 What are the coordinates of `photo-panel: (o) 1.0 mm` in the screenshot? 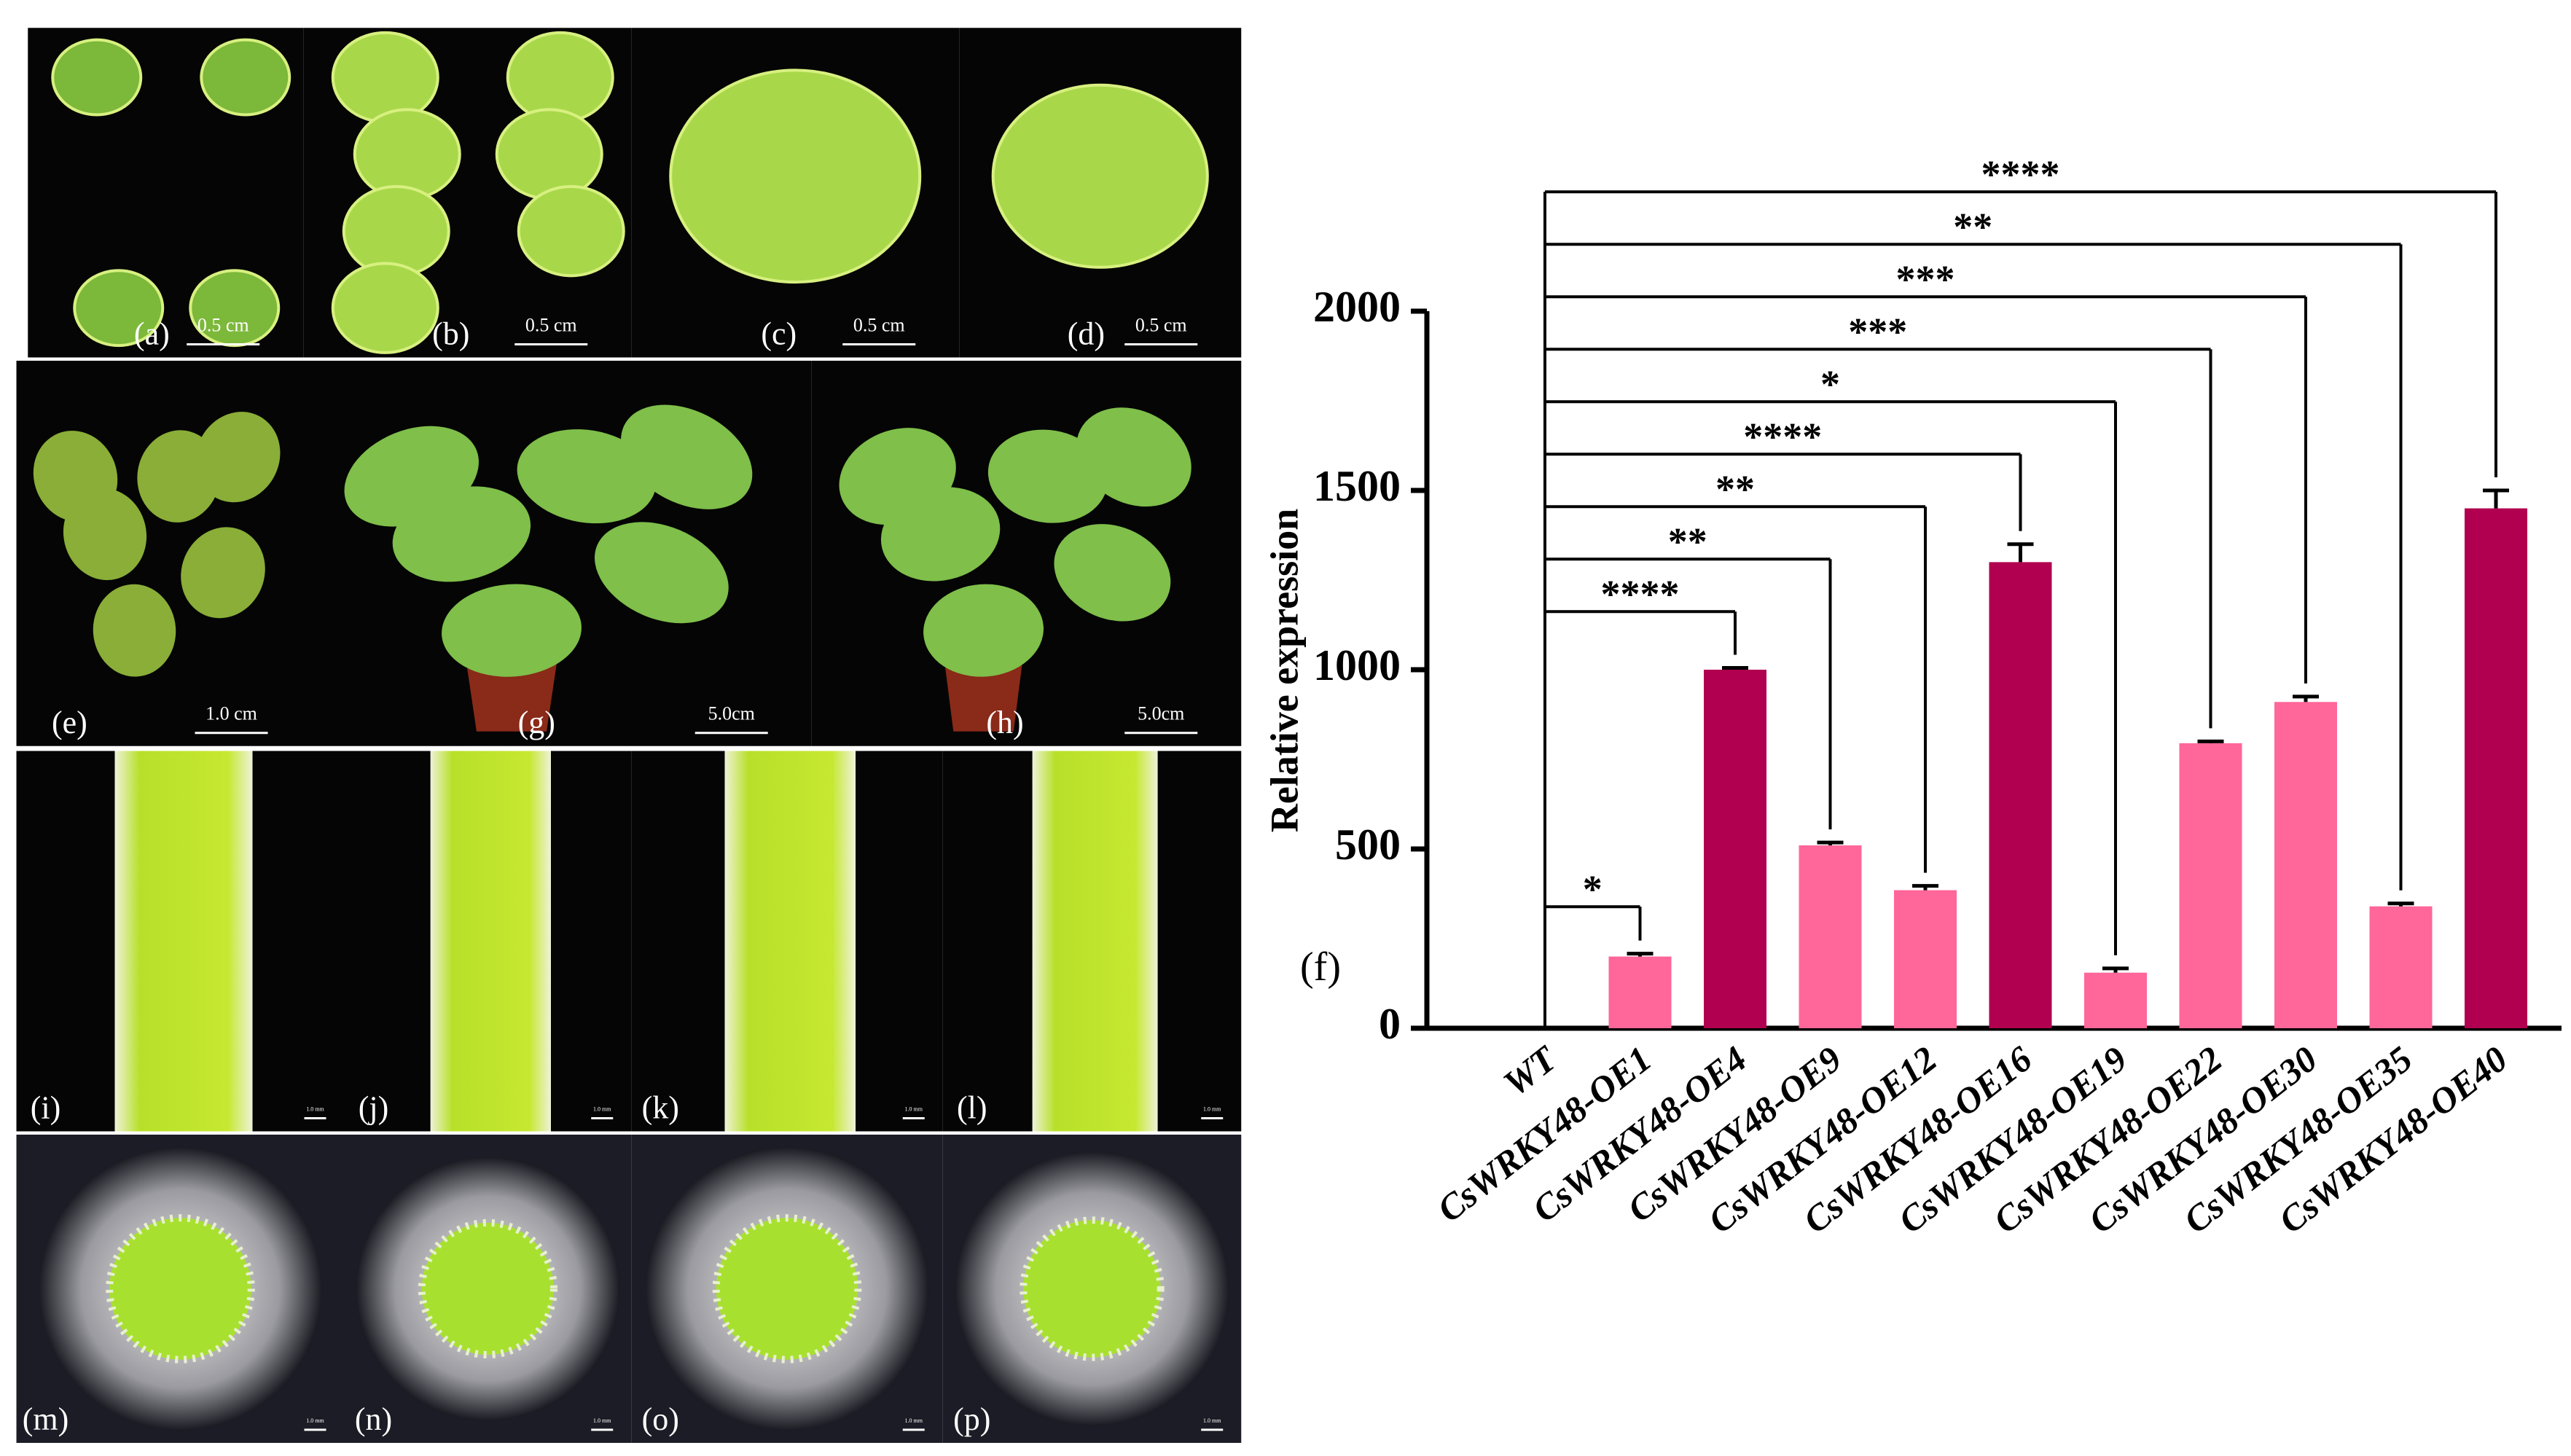 It's located at (787, 1289).